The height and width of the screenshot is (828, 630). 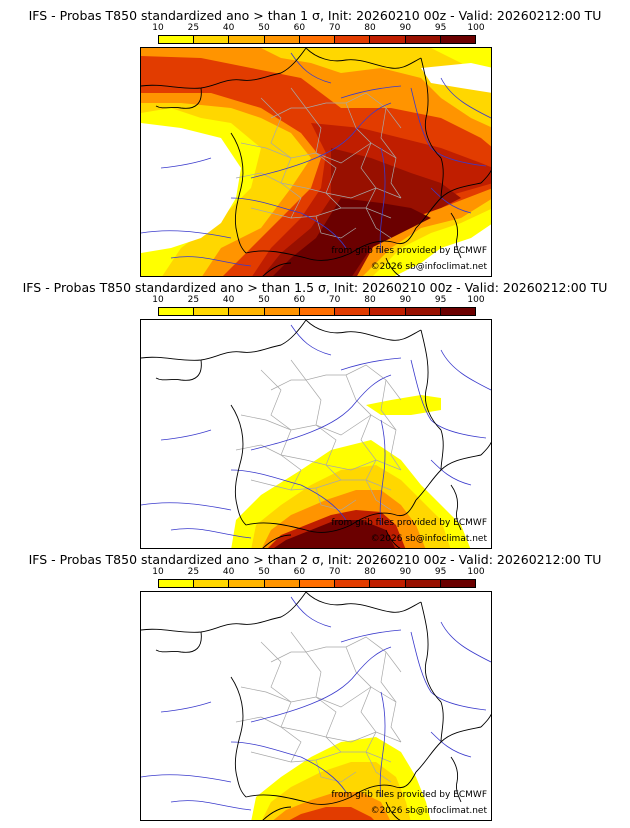 What do you see at coordinates (351, 471) in the screenshot?
I see `probability-shading` at bounding box center [351, 471].